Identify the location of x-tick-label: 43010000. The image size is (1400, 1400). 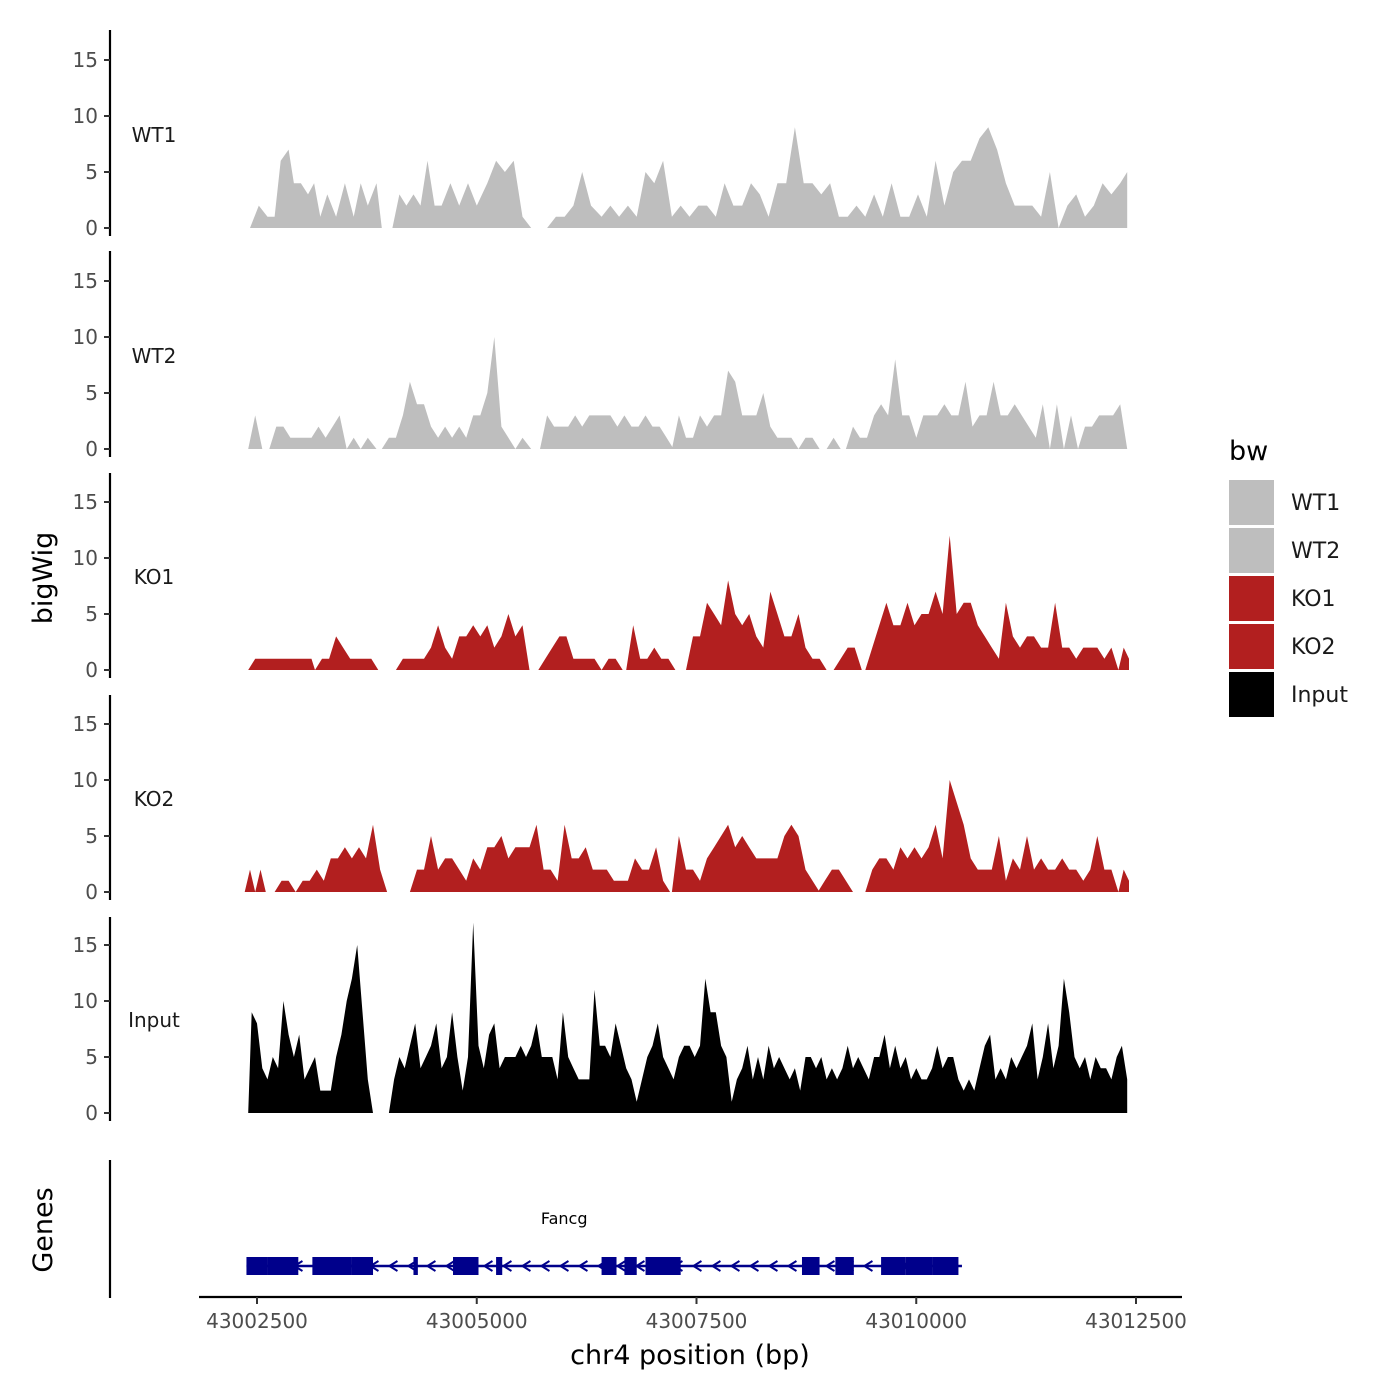
(916, 1321).